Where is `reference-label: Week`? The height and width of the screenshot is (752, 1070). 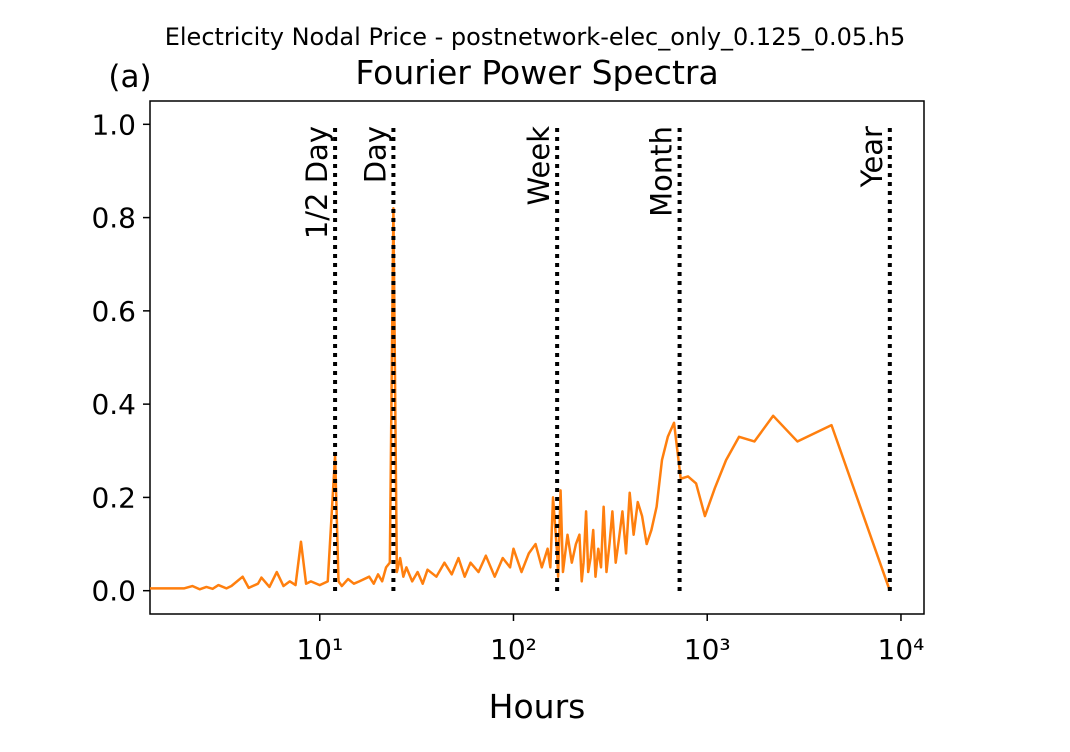
reference-label: Week is located at coordinates (539, 166).